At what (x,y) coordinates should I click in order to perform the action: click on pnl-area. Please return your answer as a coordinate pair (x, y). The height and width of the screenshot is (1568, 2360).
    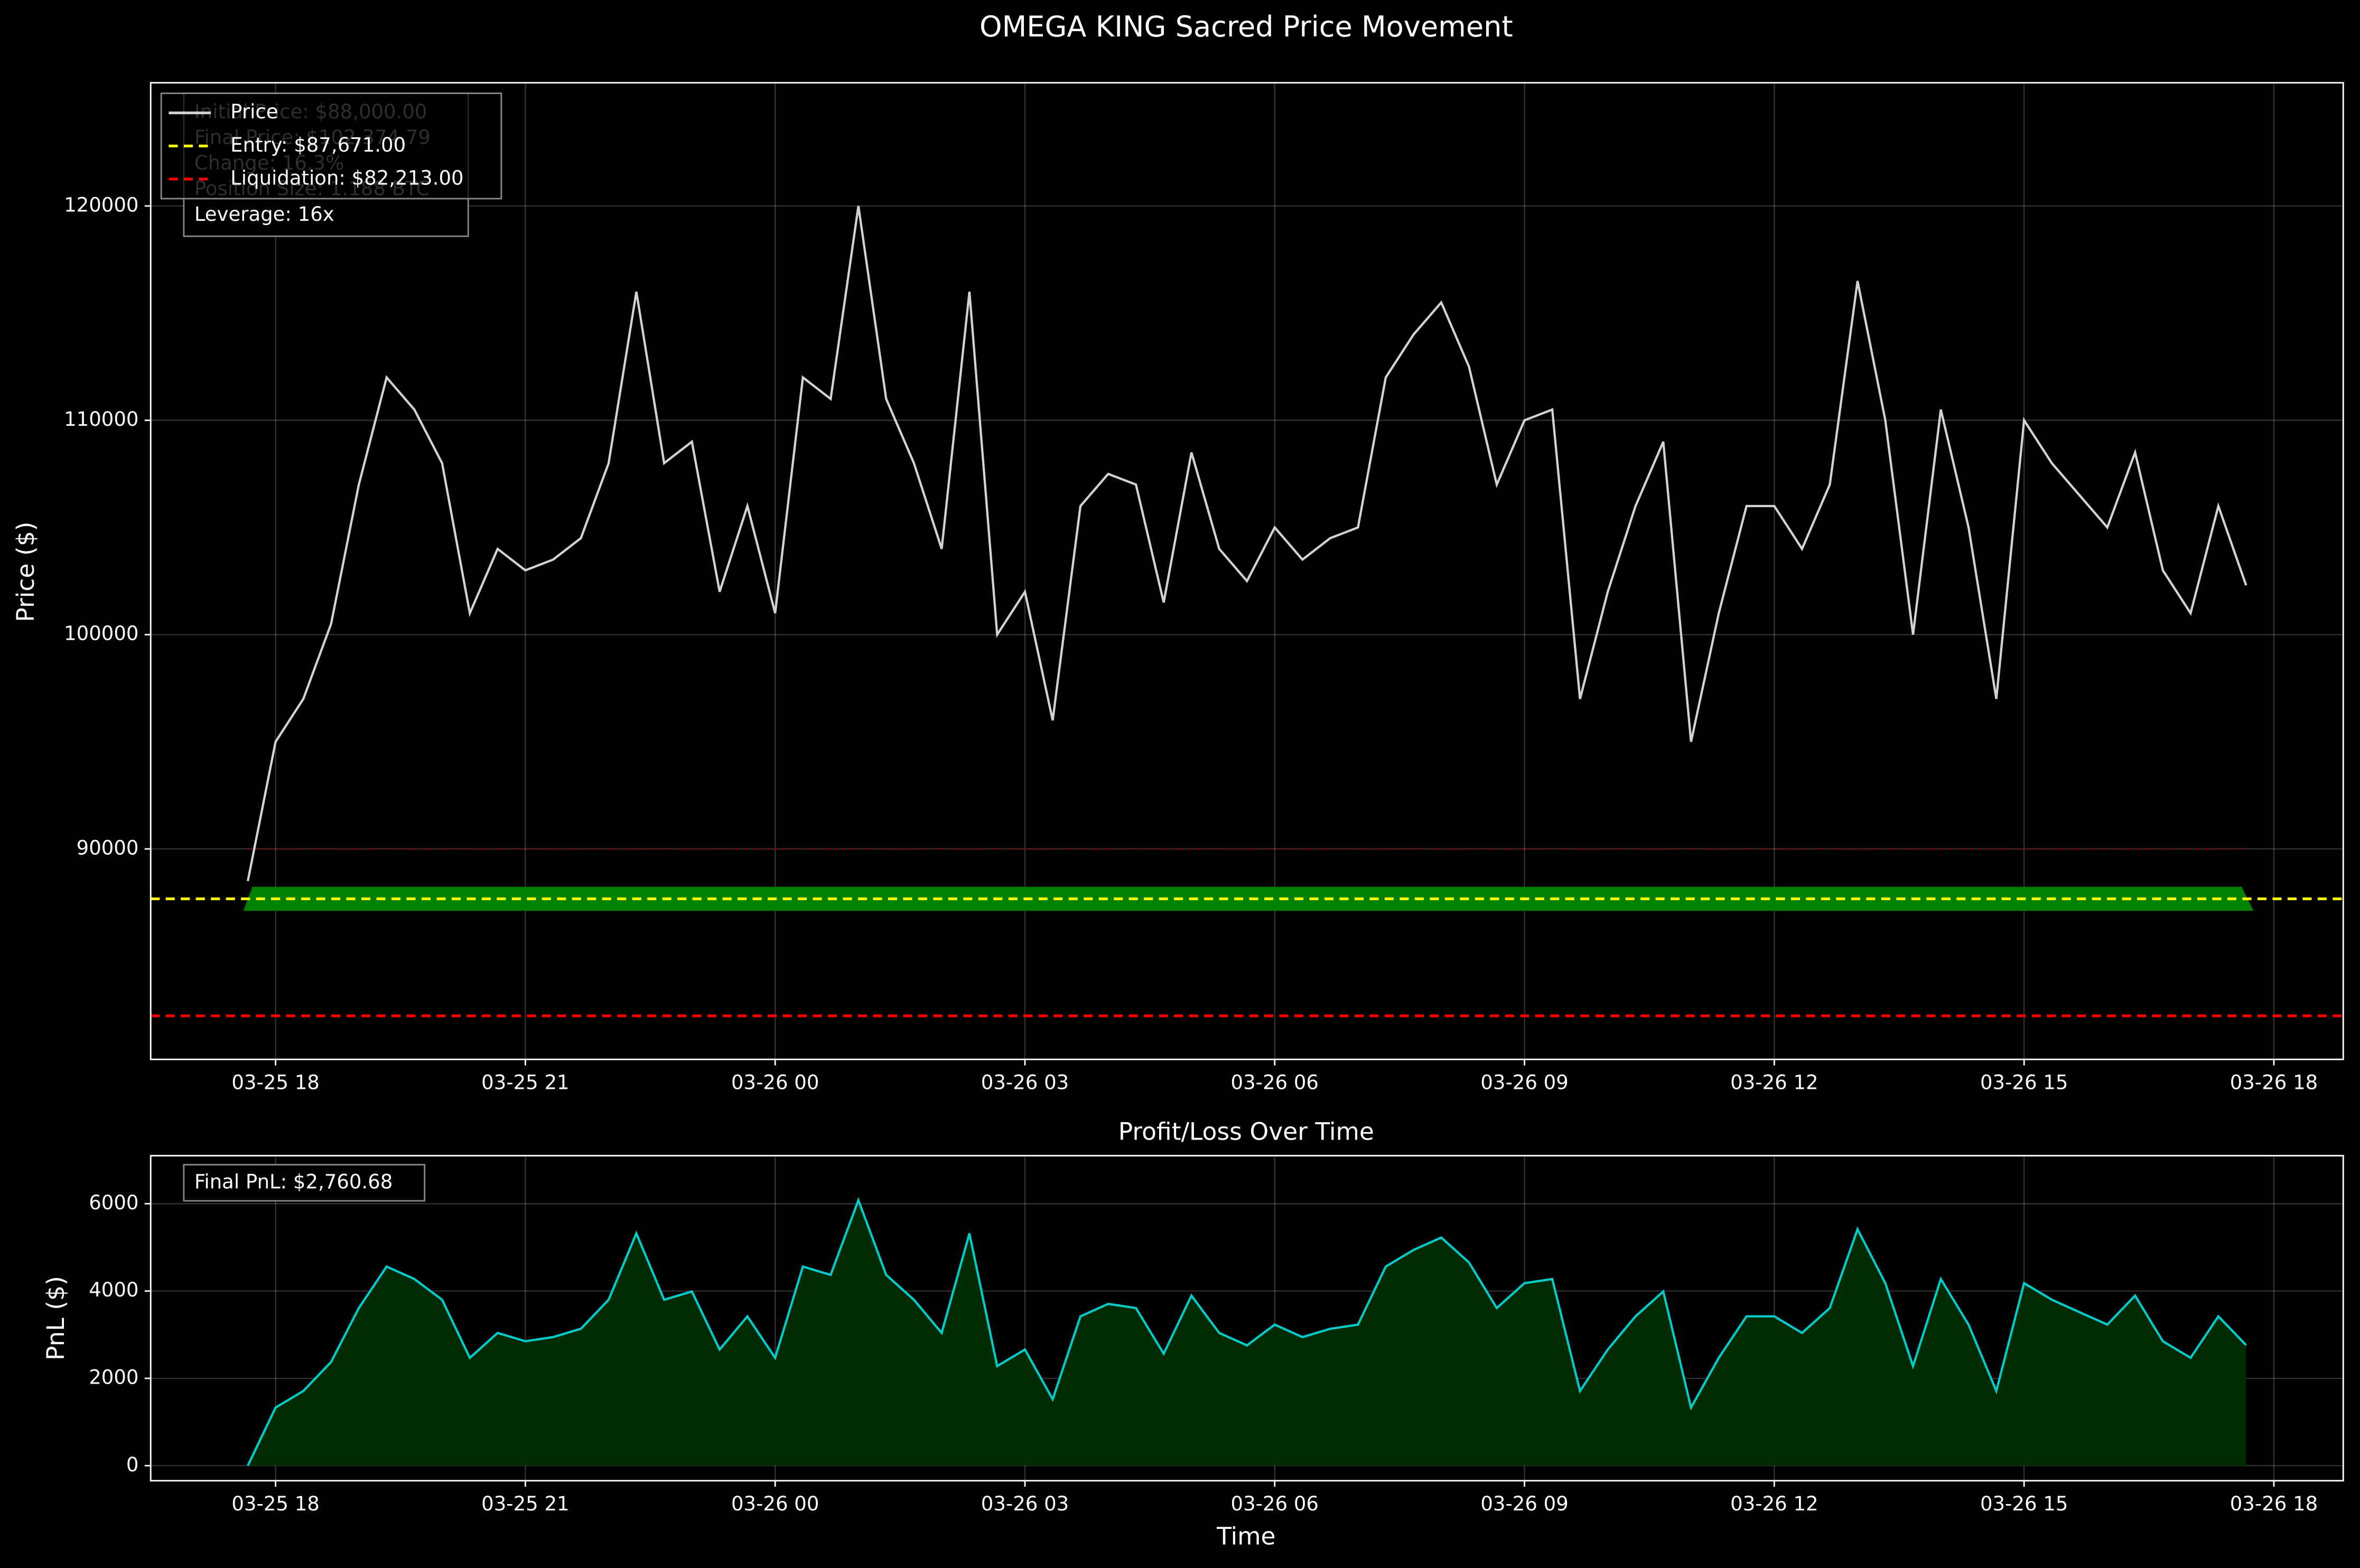
    Looking at the image, I should click on (1247, 1333).